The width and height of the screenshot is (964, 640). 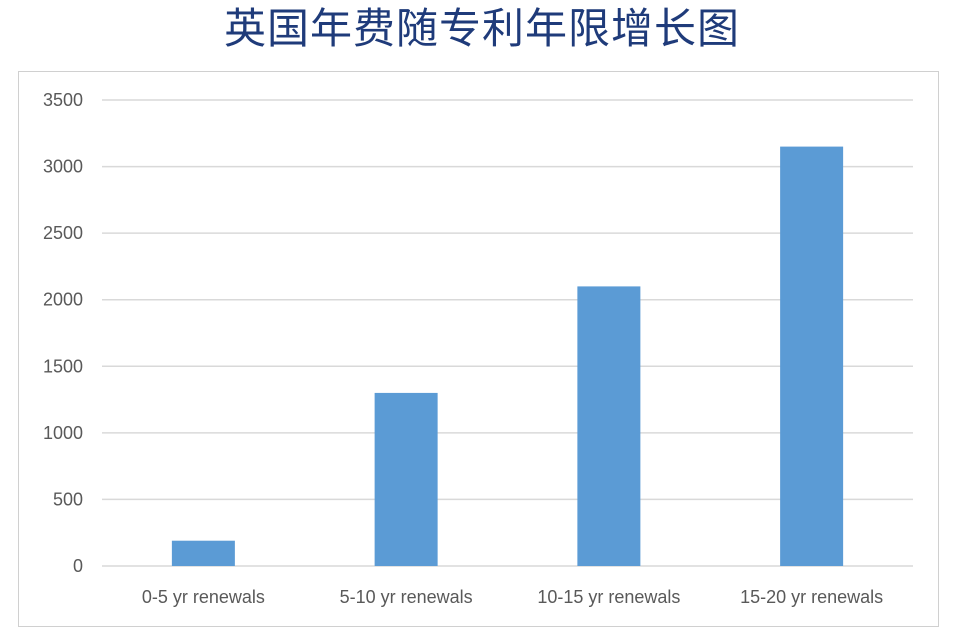 I want to click on x-tick-label: 5-10 yr renewals, so click(x=406, y=597).